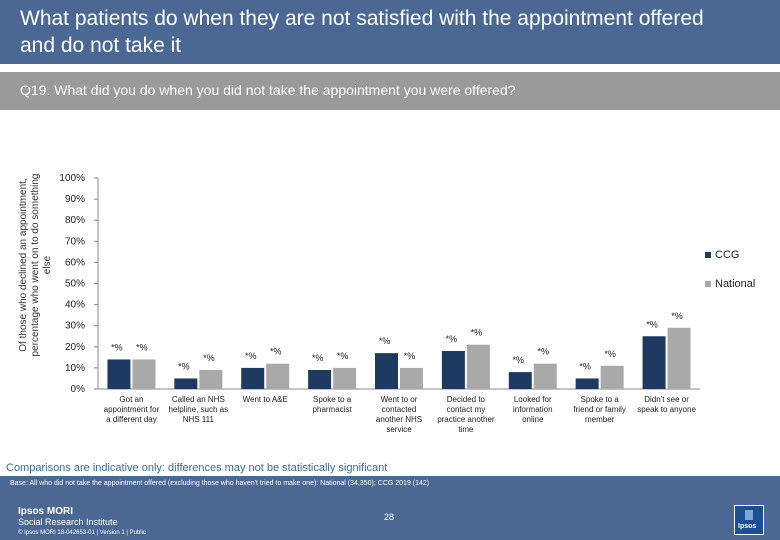  I want to click on y-tick-label: 100%, so click(72, 178).